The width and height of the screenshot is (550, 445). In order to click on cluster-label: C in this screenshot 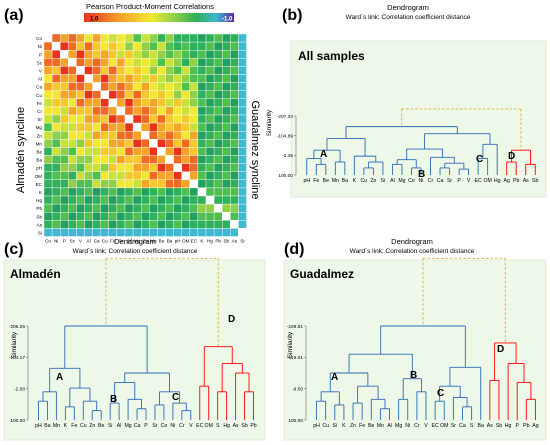, I will do `click(440, 393)`.